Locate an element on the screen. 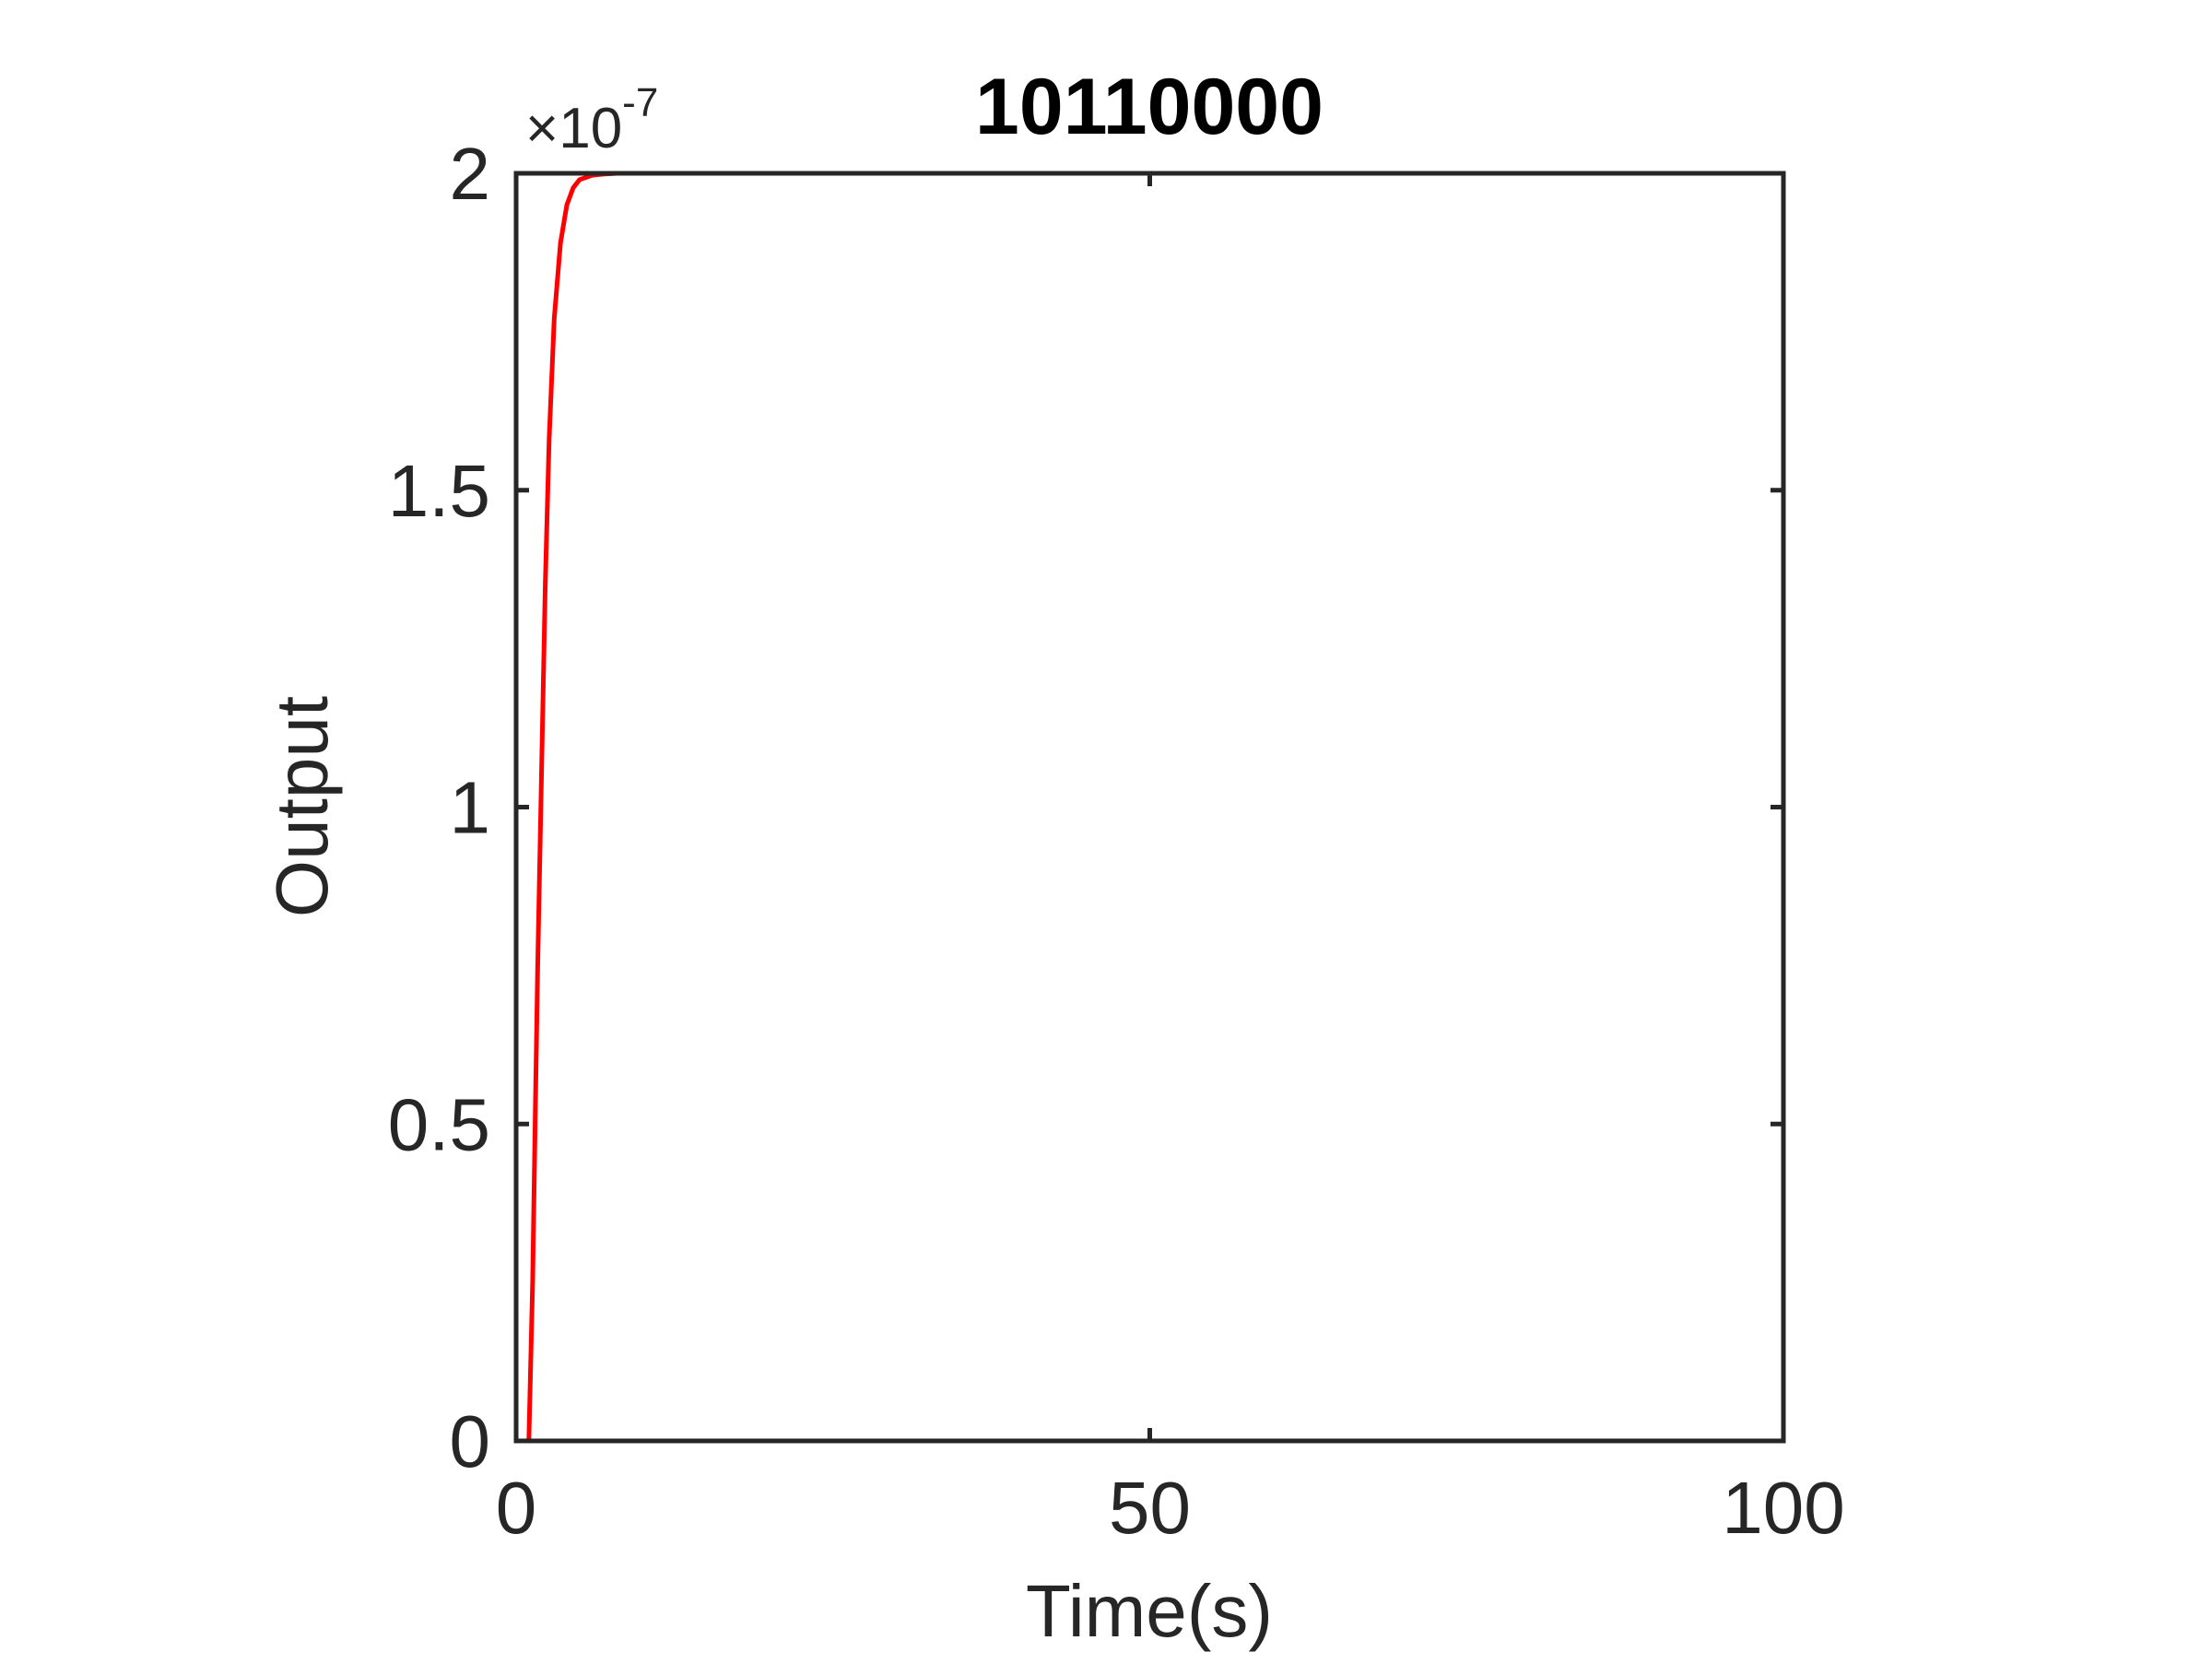 The image size is (2212, 1664). y-tick-labels: 0 0.5 1 1.5 2 is located at coordinates (439, 807).